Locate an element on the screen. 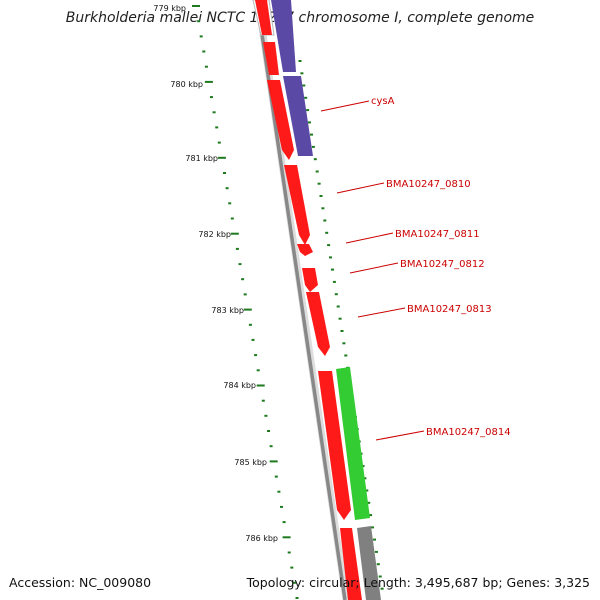  gene-label-0810: BMA10247_0810 is located at coordinates (428, 184).